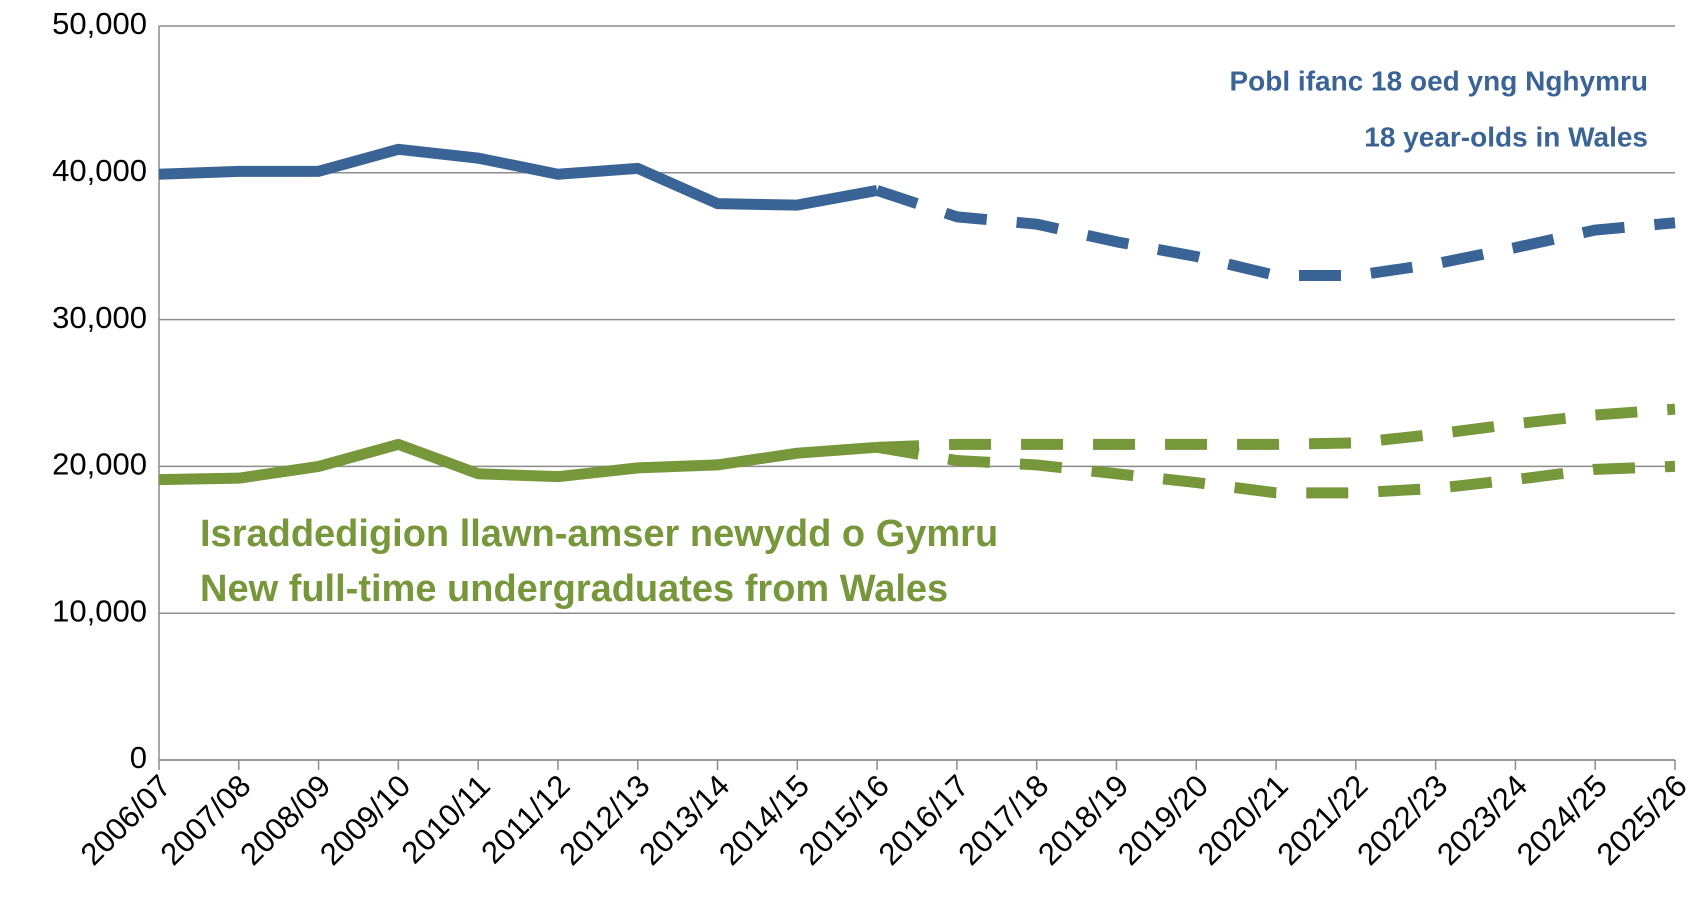 This screenshot has width=1688, height=920. I want to click on annotation: 18 year-olds in Wales, so click(1506, 136).